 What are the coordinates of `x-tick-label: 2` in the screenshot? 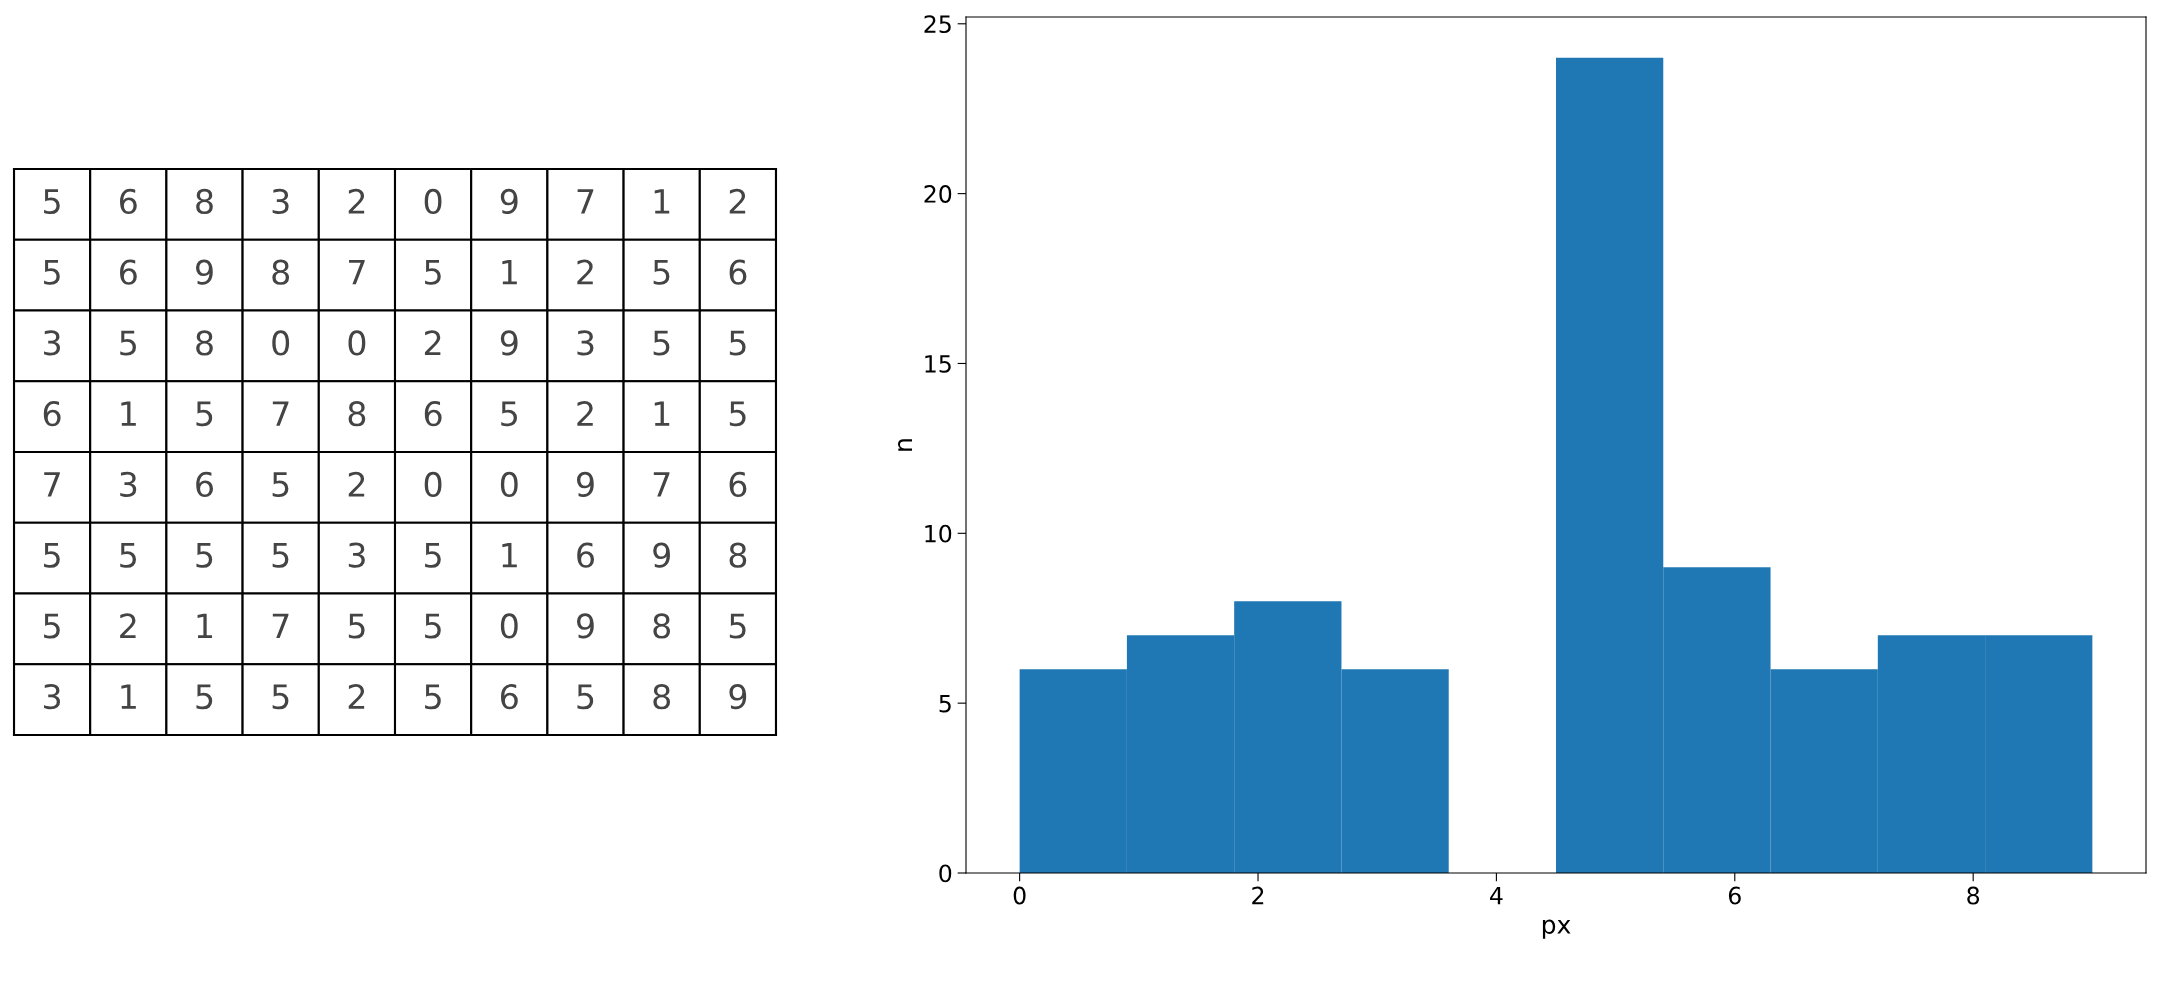 It's located at (1258, 895).